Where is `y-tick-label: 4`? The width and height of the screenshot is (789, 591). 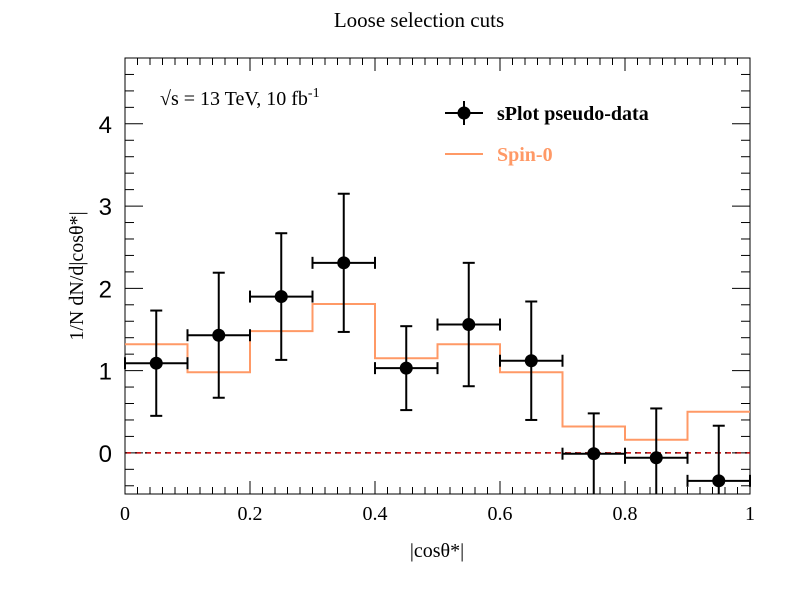 y-tick-label: 4 is located at coordinates (105, 125).